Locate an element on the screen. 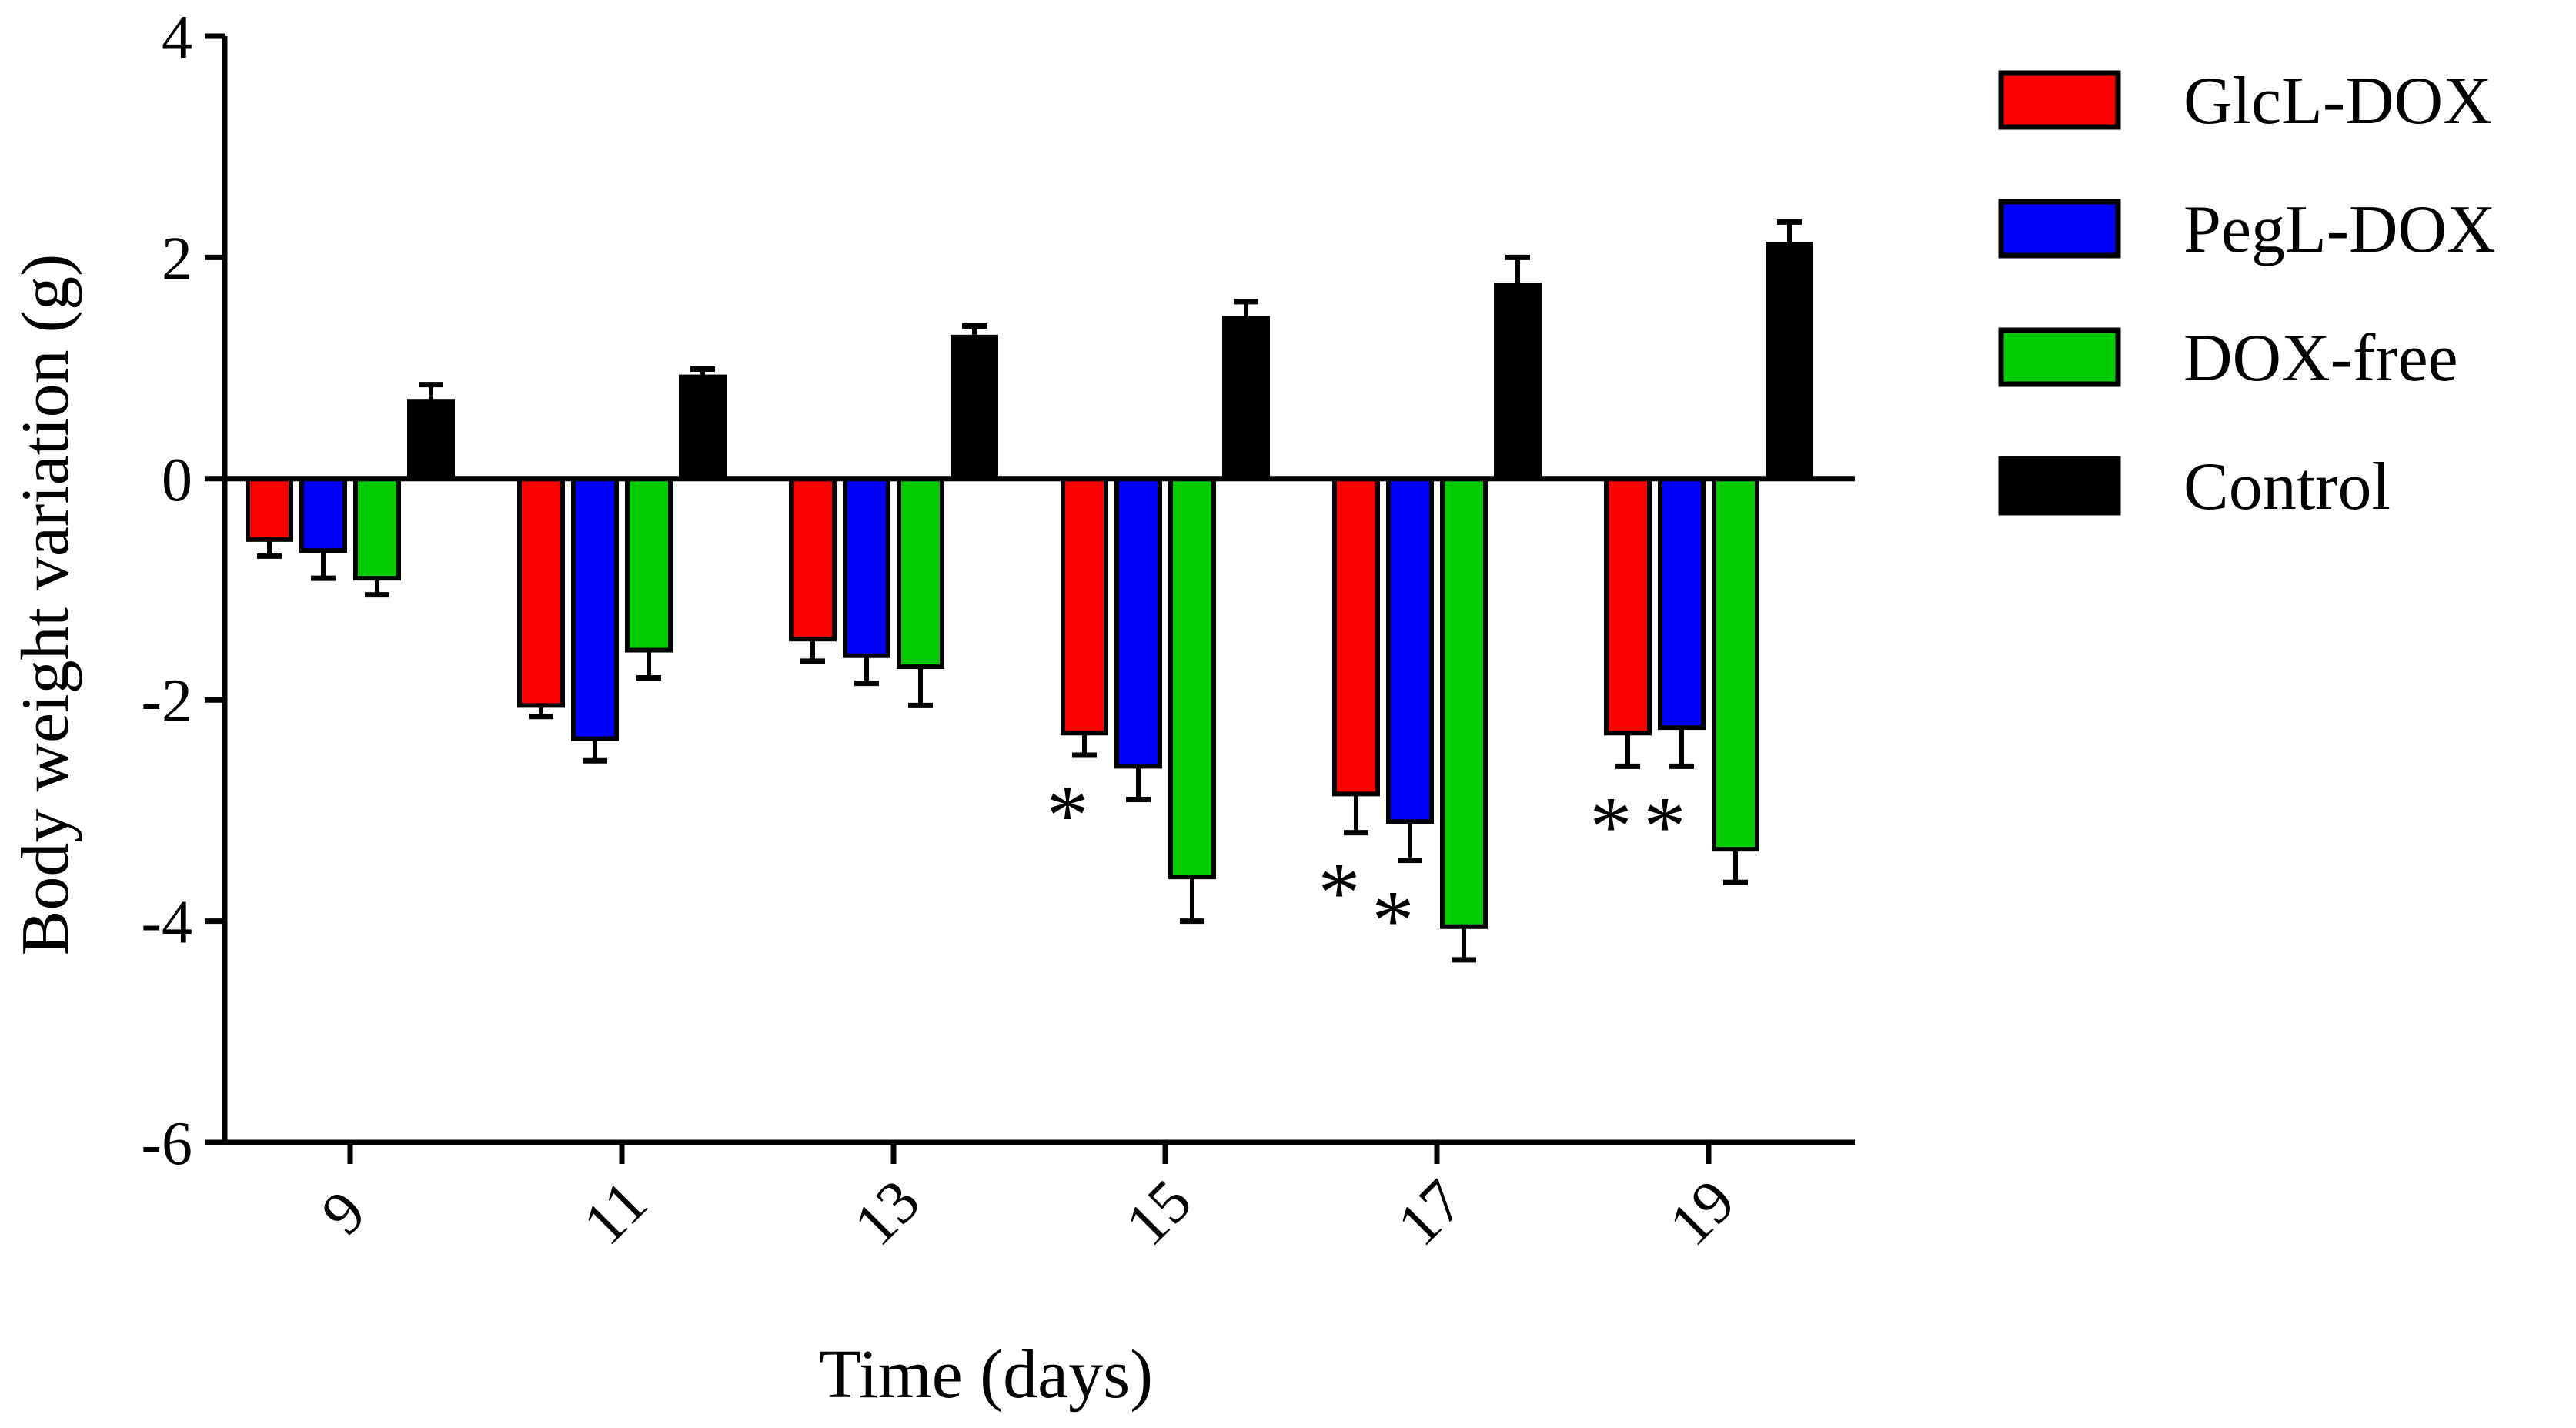 The image size is (2576, 1428). y-tick-label: 2 is located at coordinates (177, 259).